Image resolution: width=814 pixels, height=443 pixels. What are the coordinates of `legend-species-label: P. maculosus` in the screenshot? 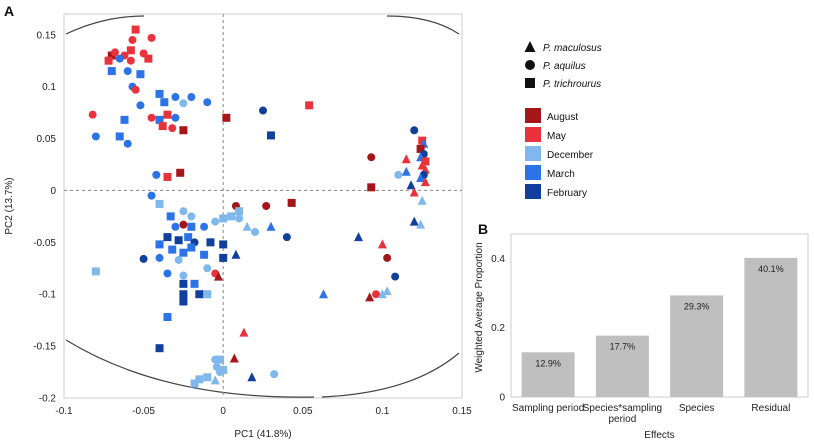 It's located at (572, 48).